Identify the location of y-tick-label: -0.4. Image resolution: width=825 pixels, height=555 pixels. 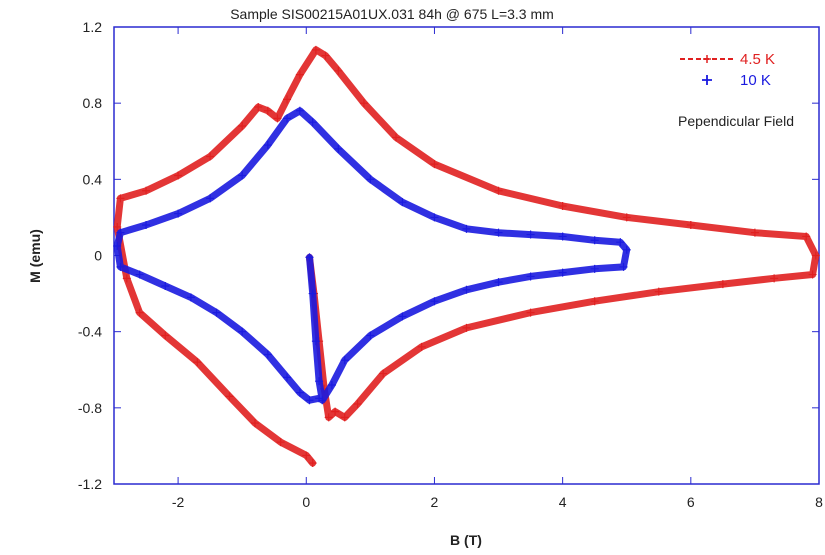
(90, 332).